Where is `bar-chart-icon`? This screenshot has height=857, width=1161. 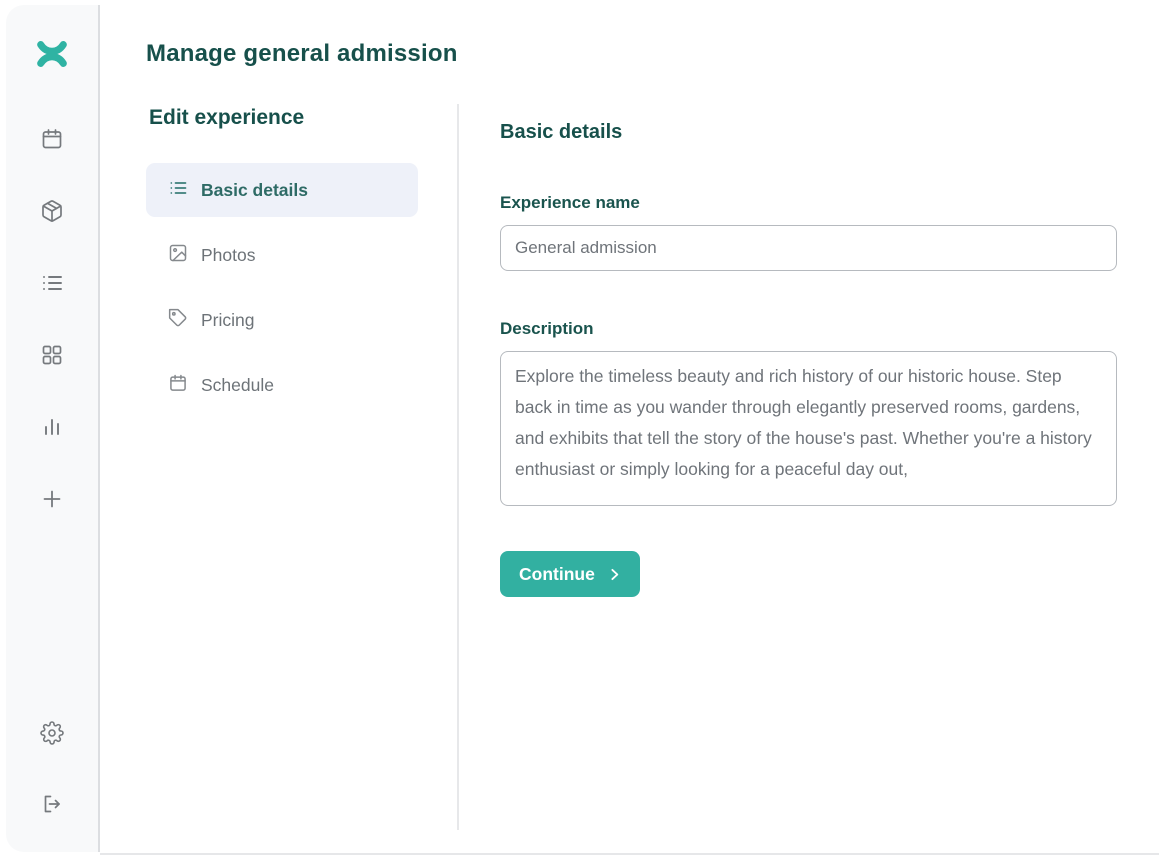
bar-chart-icon is located at coordinates (52, 427).